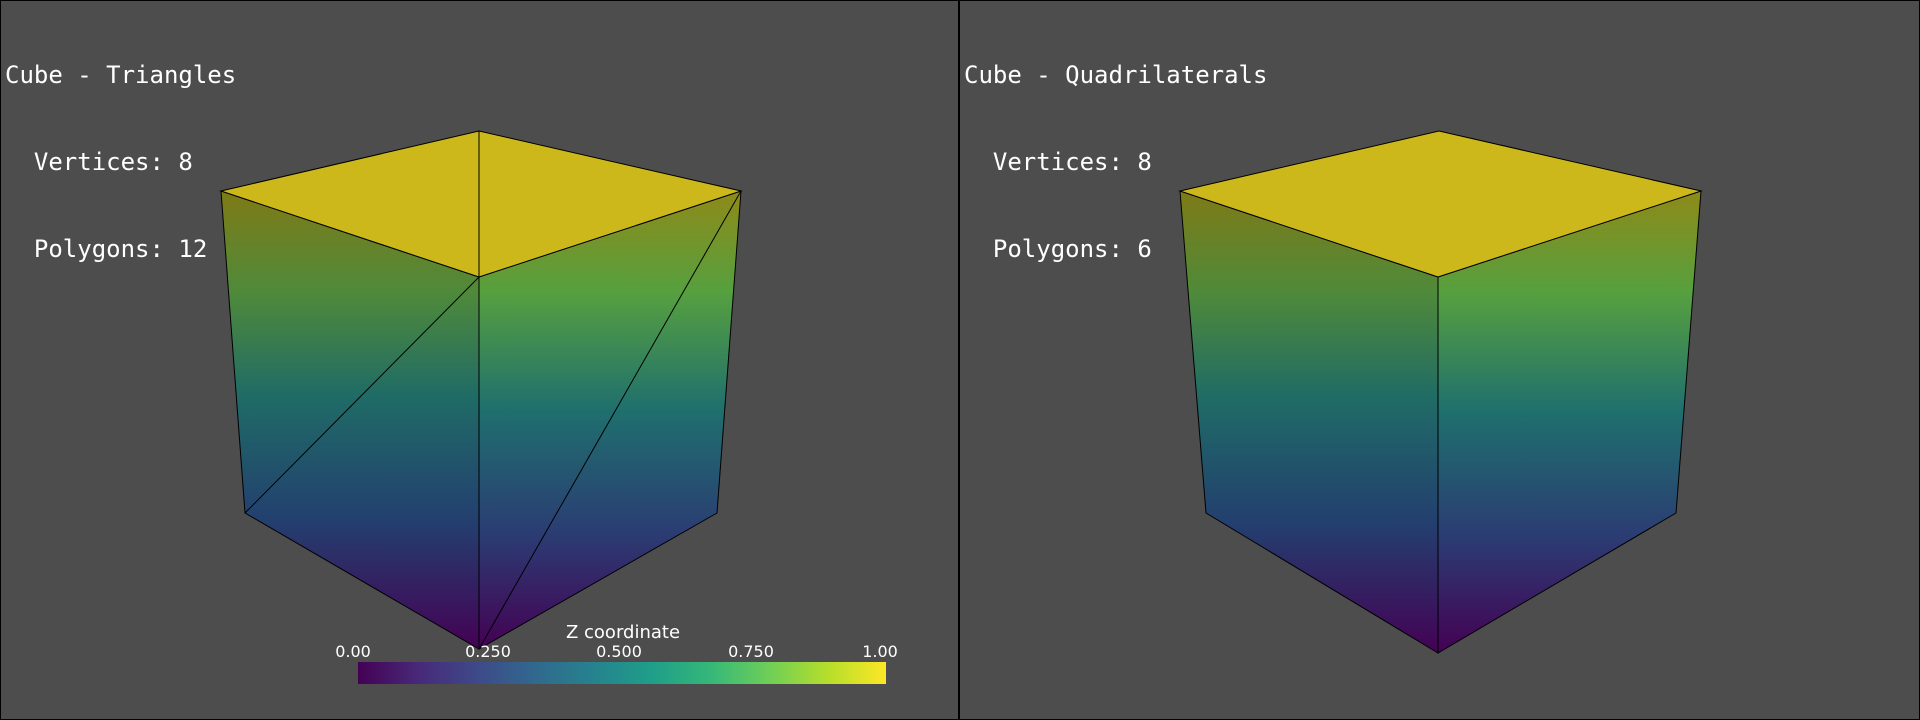 This screenshot has height=720, width=1920. I want to click on triangle-edge-left, so click(362, 395).